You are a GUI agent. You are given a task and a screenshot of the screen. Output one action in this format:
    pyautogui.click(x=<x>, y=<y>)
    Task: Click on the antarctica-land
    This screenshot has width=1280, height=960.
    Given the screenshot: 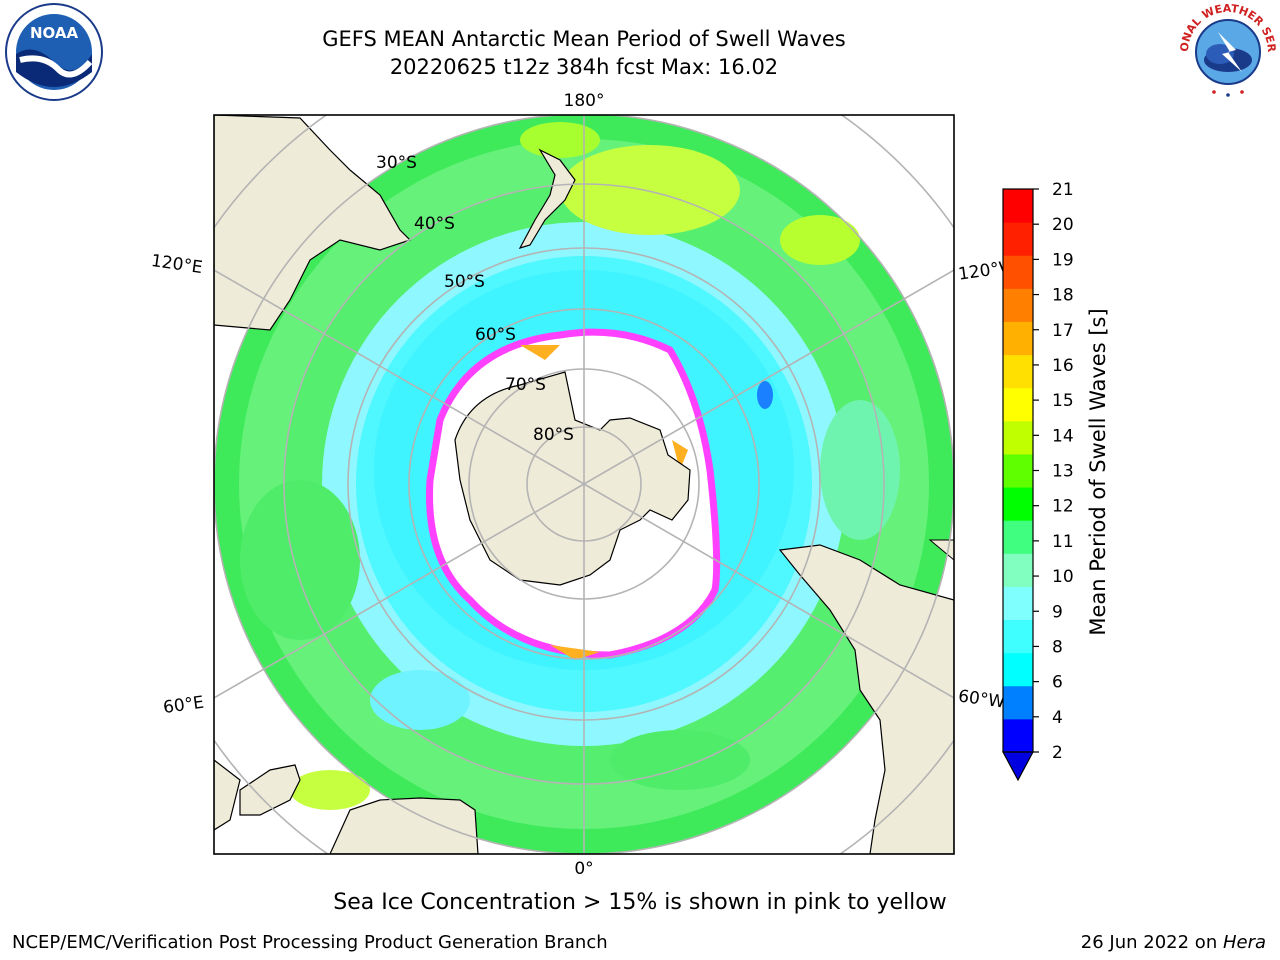 What is the action you would take?
    pyautogui.click(x=572, y=478)
    